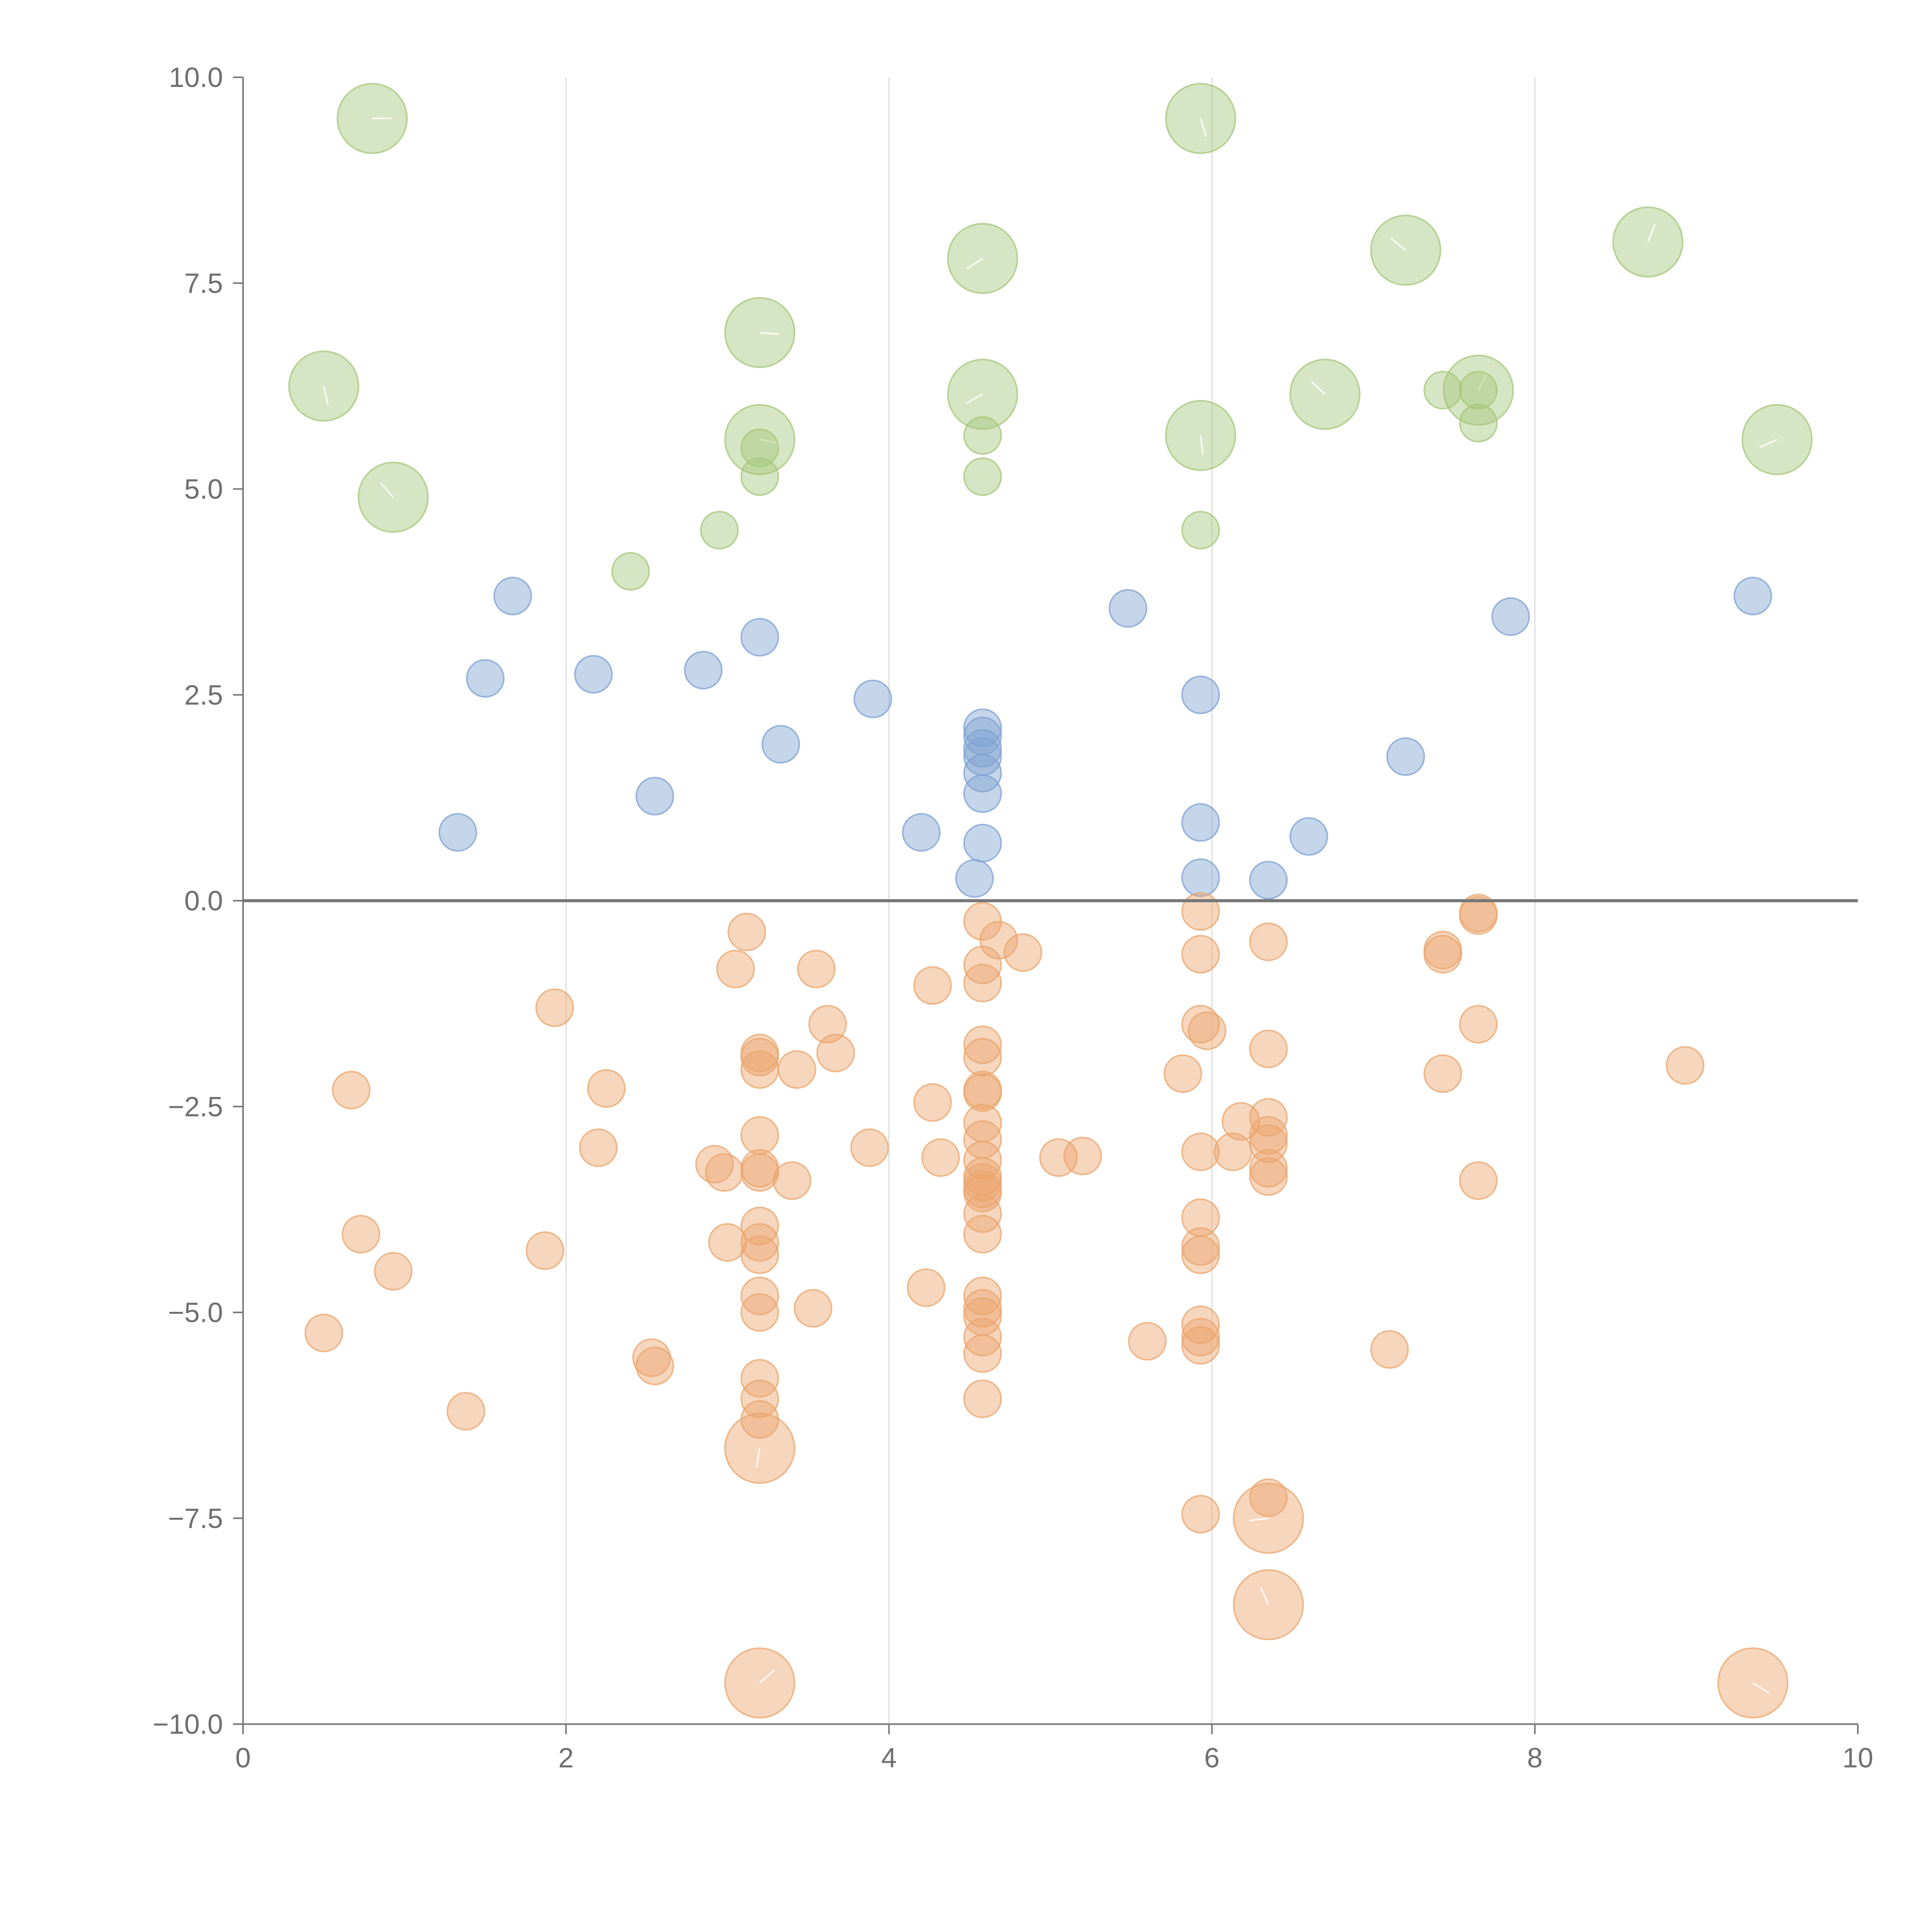  What do you see at coordinates (204, 901) in the screenshot?
I see `y-tick-label: 0.0` at bounding box center [204, 901].